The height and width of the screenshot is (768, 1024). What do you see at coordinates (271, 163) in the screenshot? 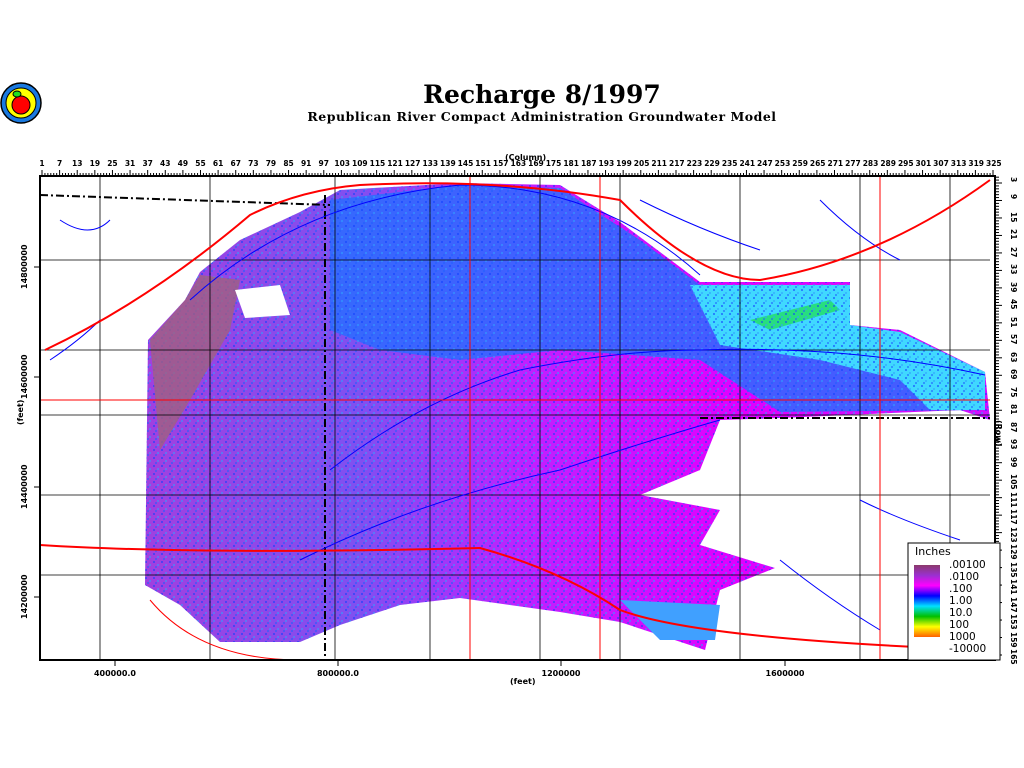
I see `column-tick-label: 79` at bounding box center [271, 163].